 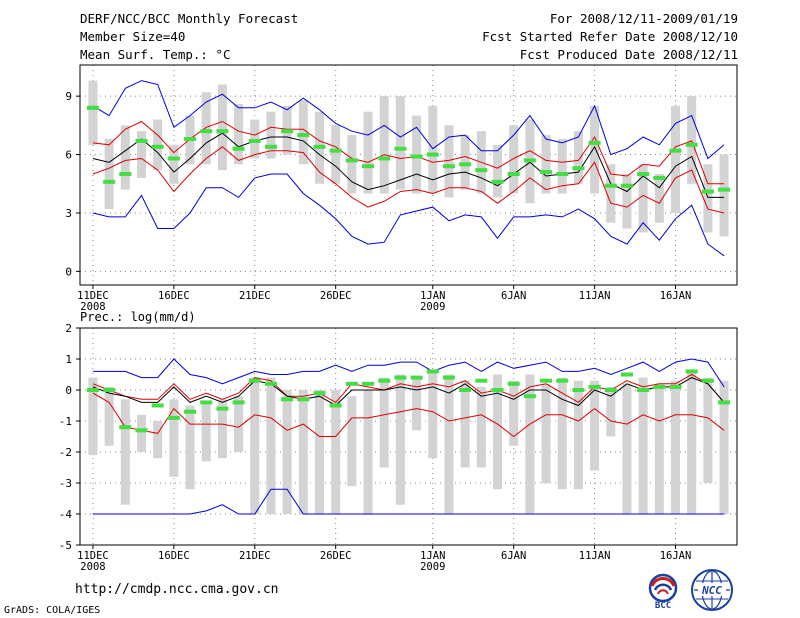 What do you see at coordinates (65, 483) in the screenshot?
I see `precip-y-tick-label: -3` at bounding box center [65, 483].